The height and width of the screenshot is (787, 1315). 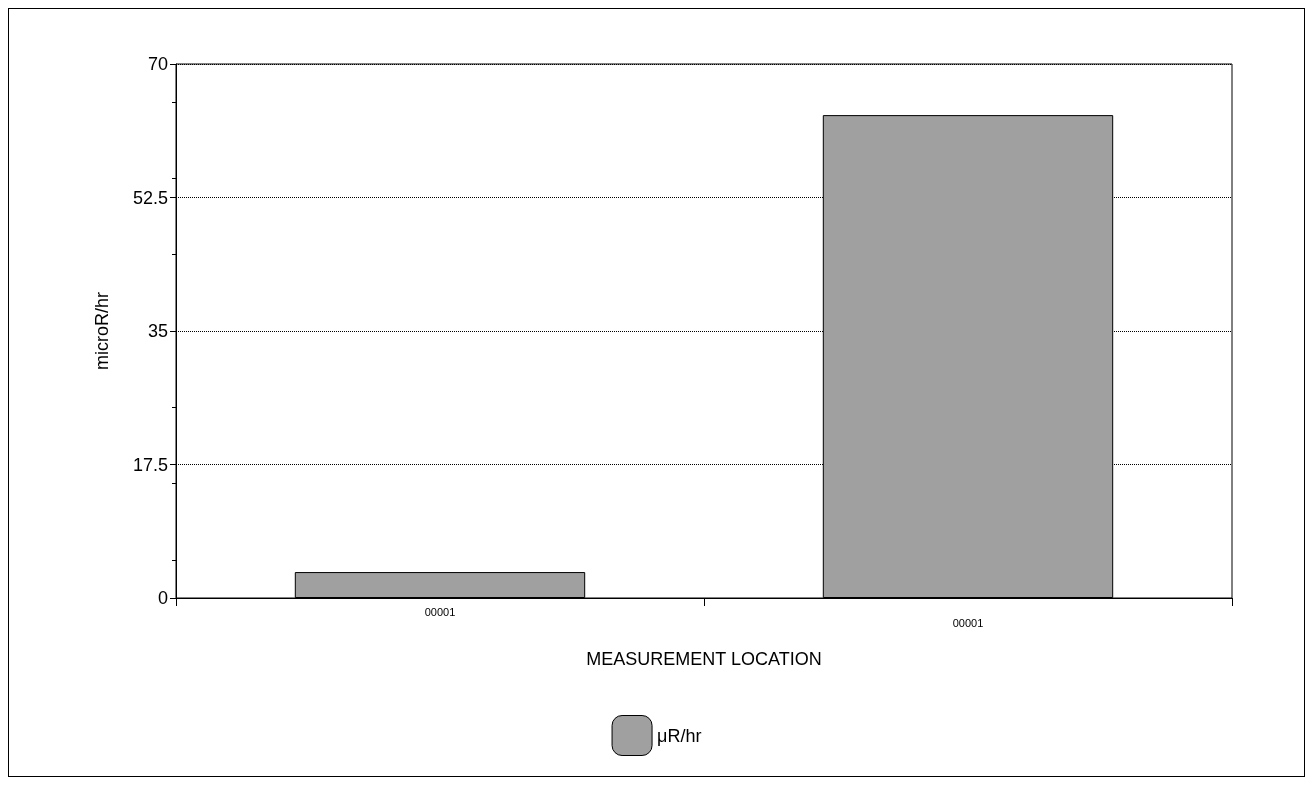 I want to click on y-tick-label: 35, so click(x=157, y=331).